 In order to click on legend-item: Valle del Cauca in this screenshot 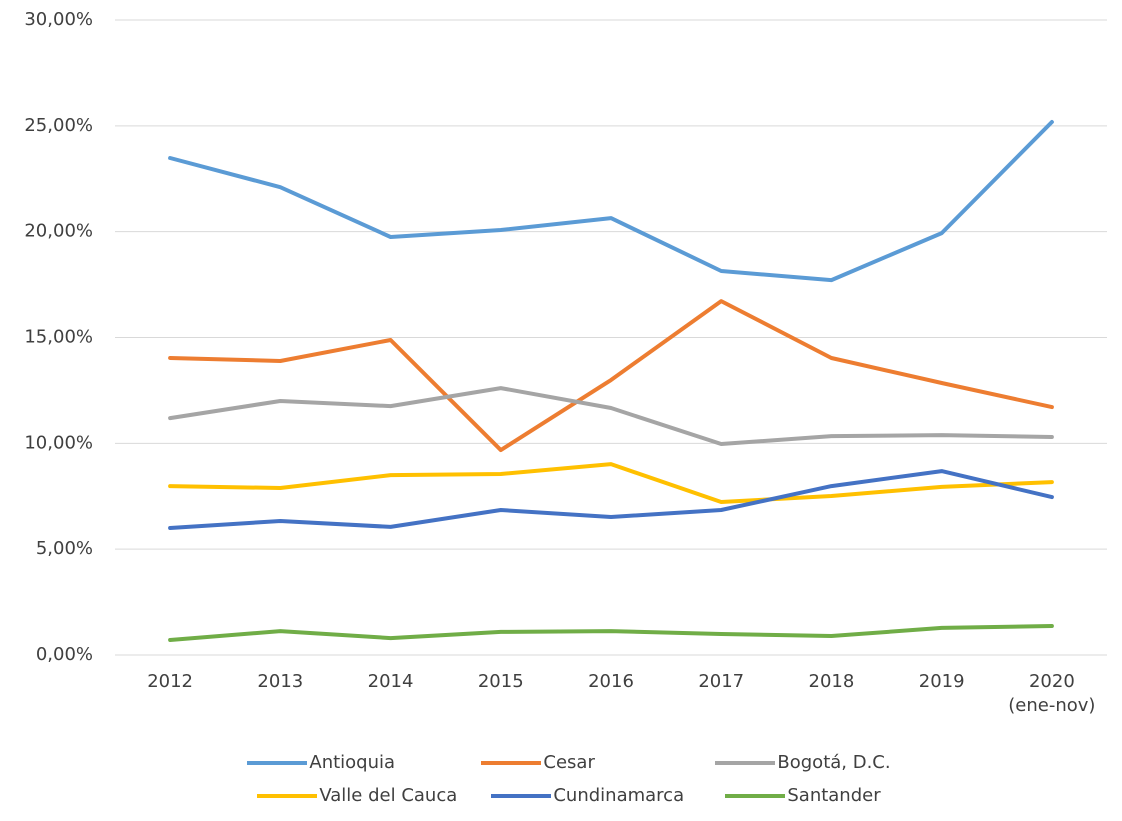, I will do `click(373, 795)`.